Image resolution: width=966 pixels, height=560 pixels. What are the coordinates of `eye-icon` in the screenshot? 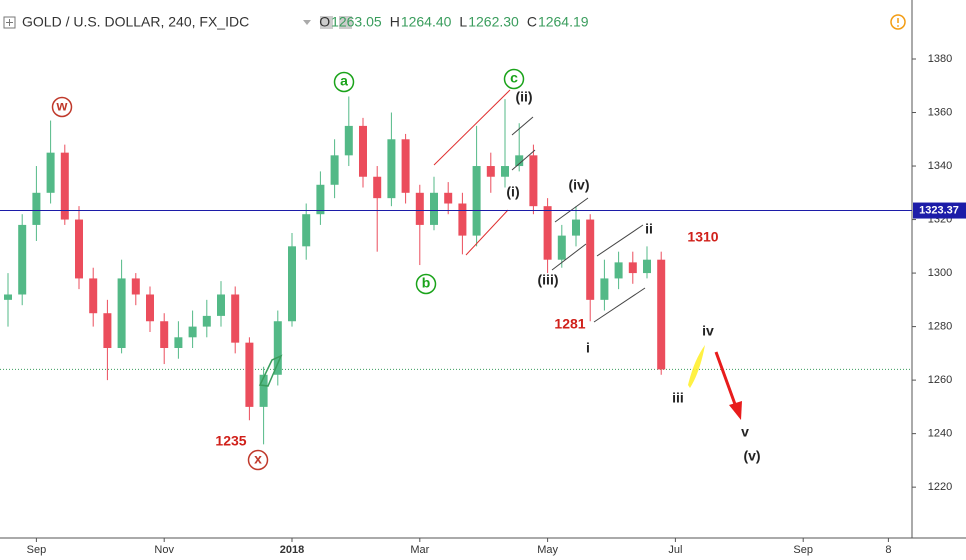 It's located at (326, 22).